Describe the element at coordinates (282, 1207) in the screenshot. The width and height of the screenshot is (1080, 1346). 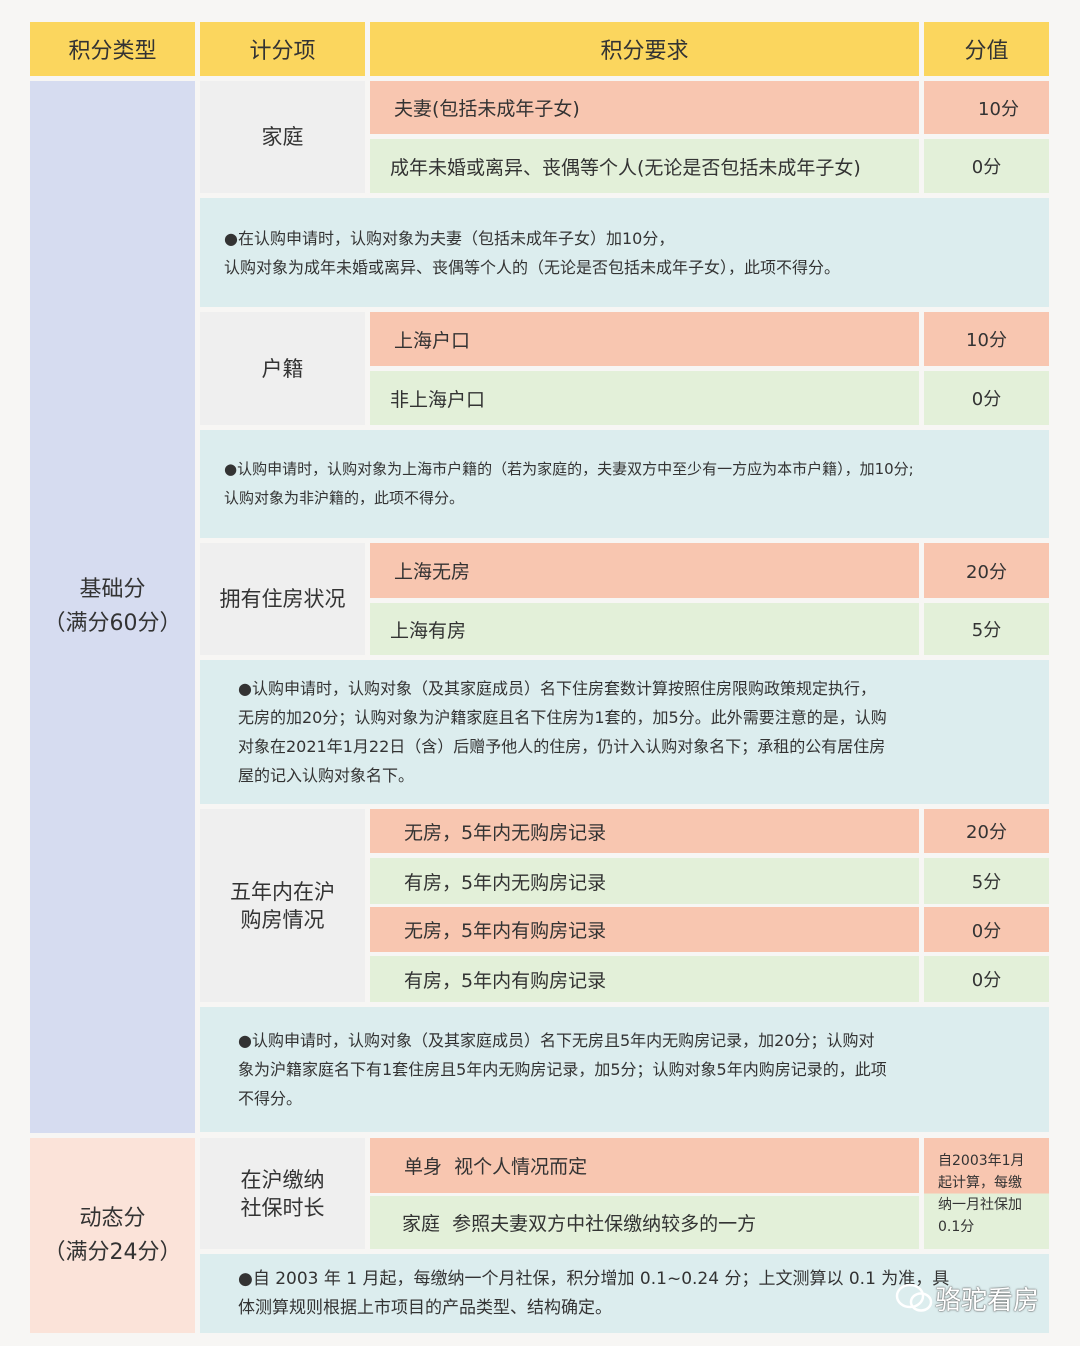
I see `label-line: 社保时长` at that location.